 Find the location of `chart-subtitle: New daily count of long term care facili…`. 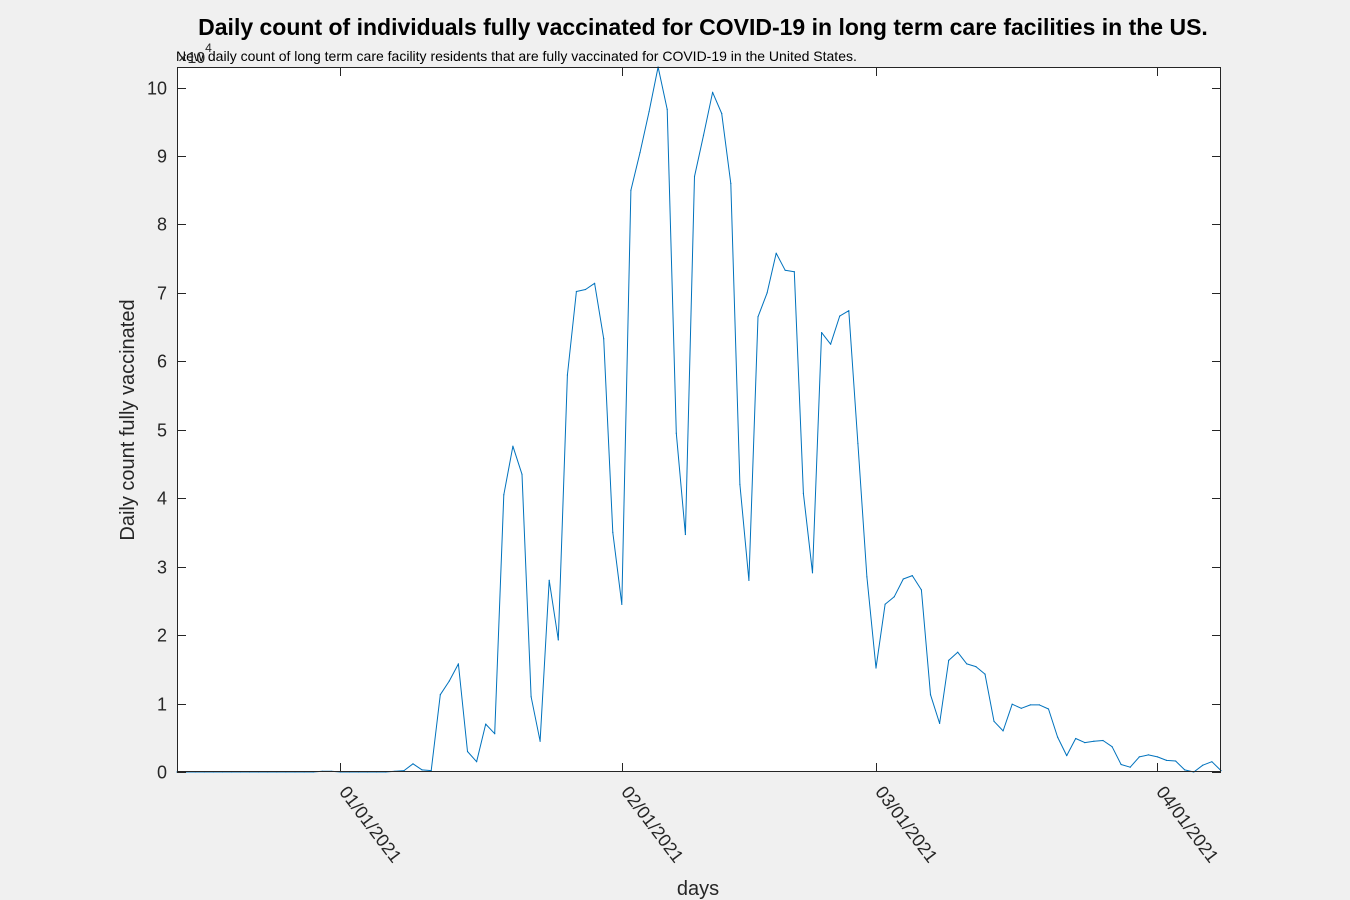

chart-subtitle: New daily count of long term care facili… is located at coordinates (516, 56).